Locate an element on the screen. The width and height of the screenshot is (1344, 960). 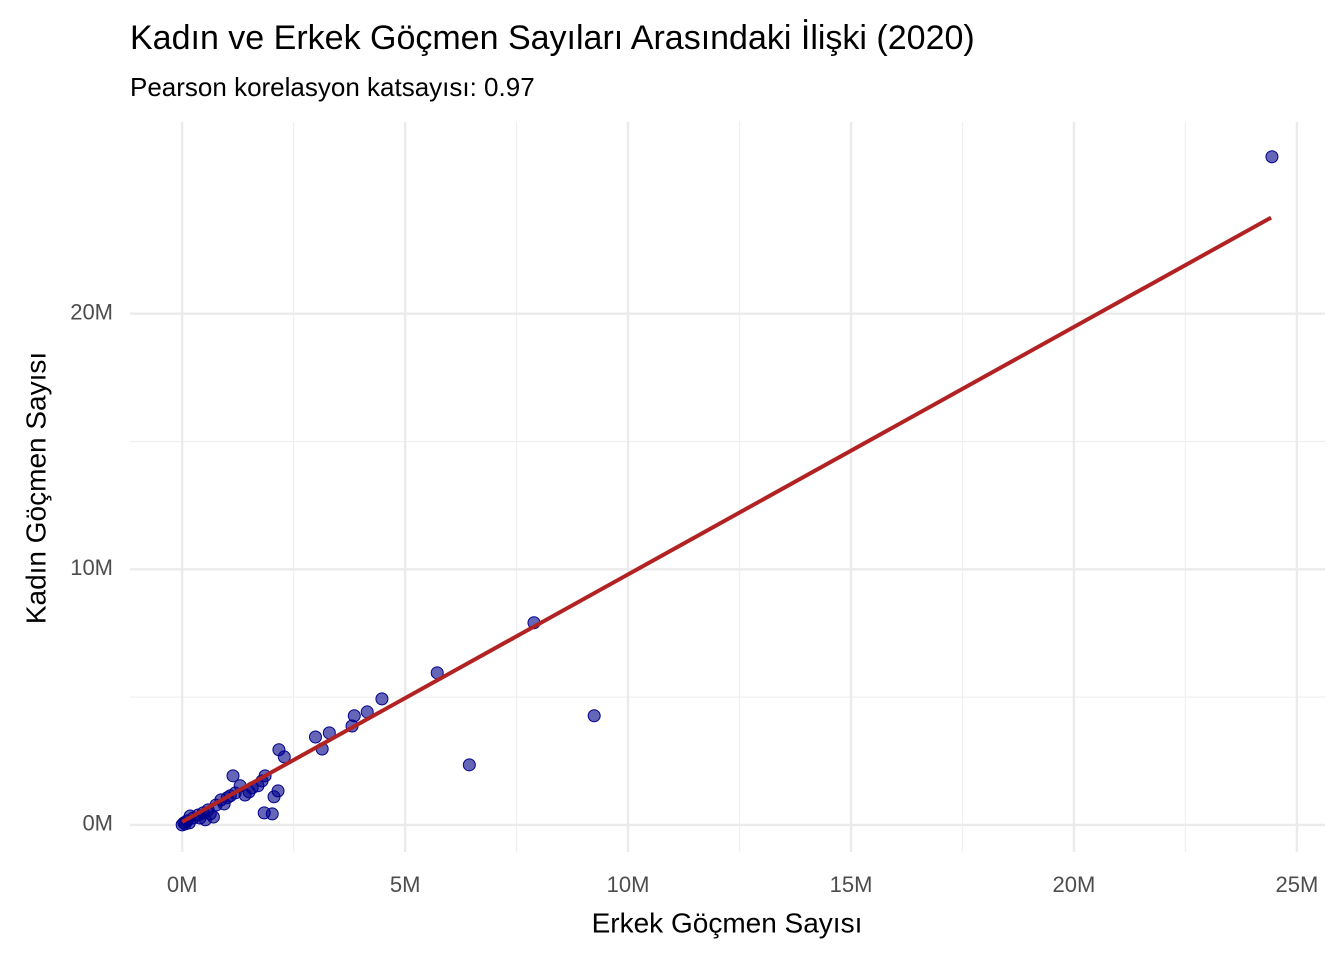
x-tick-label: 25M is located at coordinates (1297, 884).